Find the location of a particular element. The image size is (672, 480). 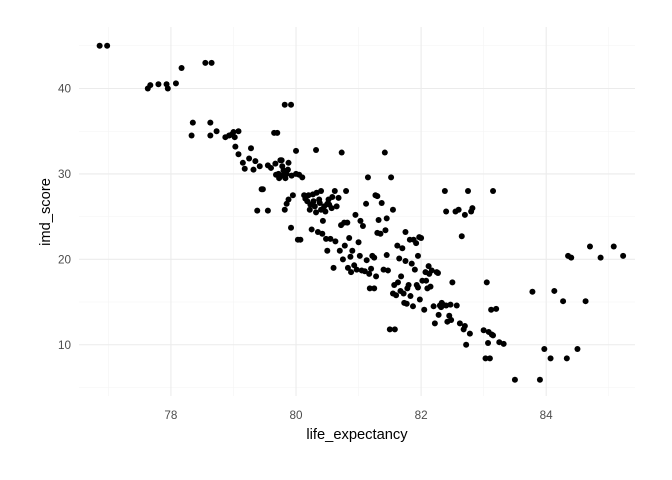

x-tick-labels: 78 80 82 84 is located at coordinates (358, 415).